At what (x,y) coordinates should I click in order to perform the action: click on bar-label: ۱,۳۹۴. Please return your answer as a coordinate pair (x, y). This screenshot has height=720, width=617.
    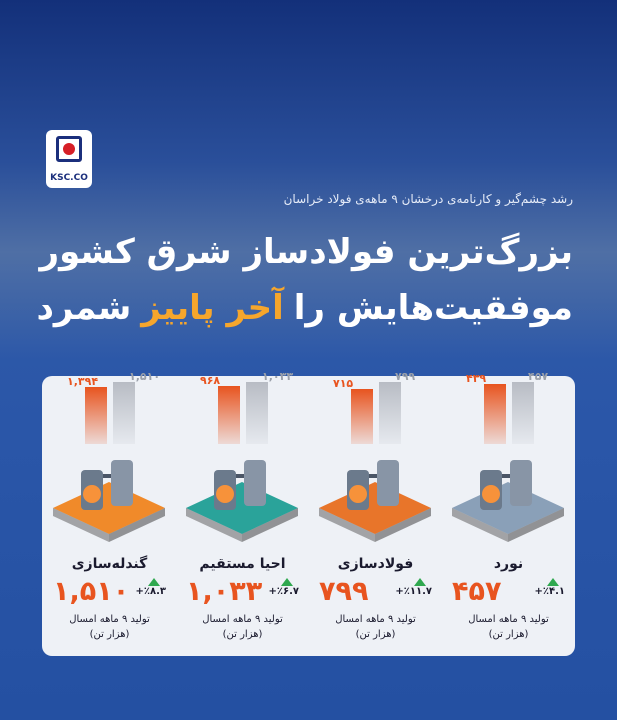
    Looking at the image, I should click on (83, 381).